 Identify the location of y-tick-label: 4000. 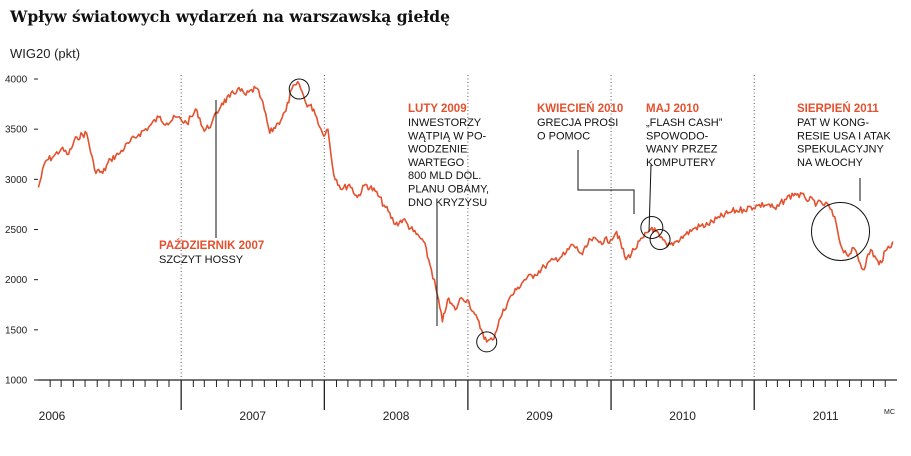
(16, 80).